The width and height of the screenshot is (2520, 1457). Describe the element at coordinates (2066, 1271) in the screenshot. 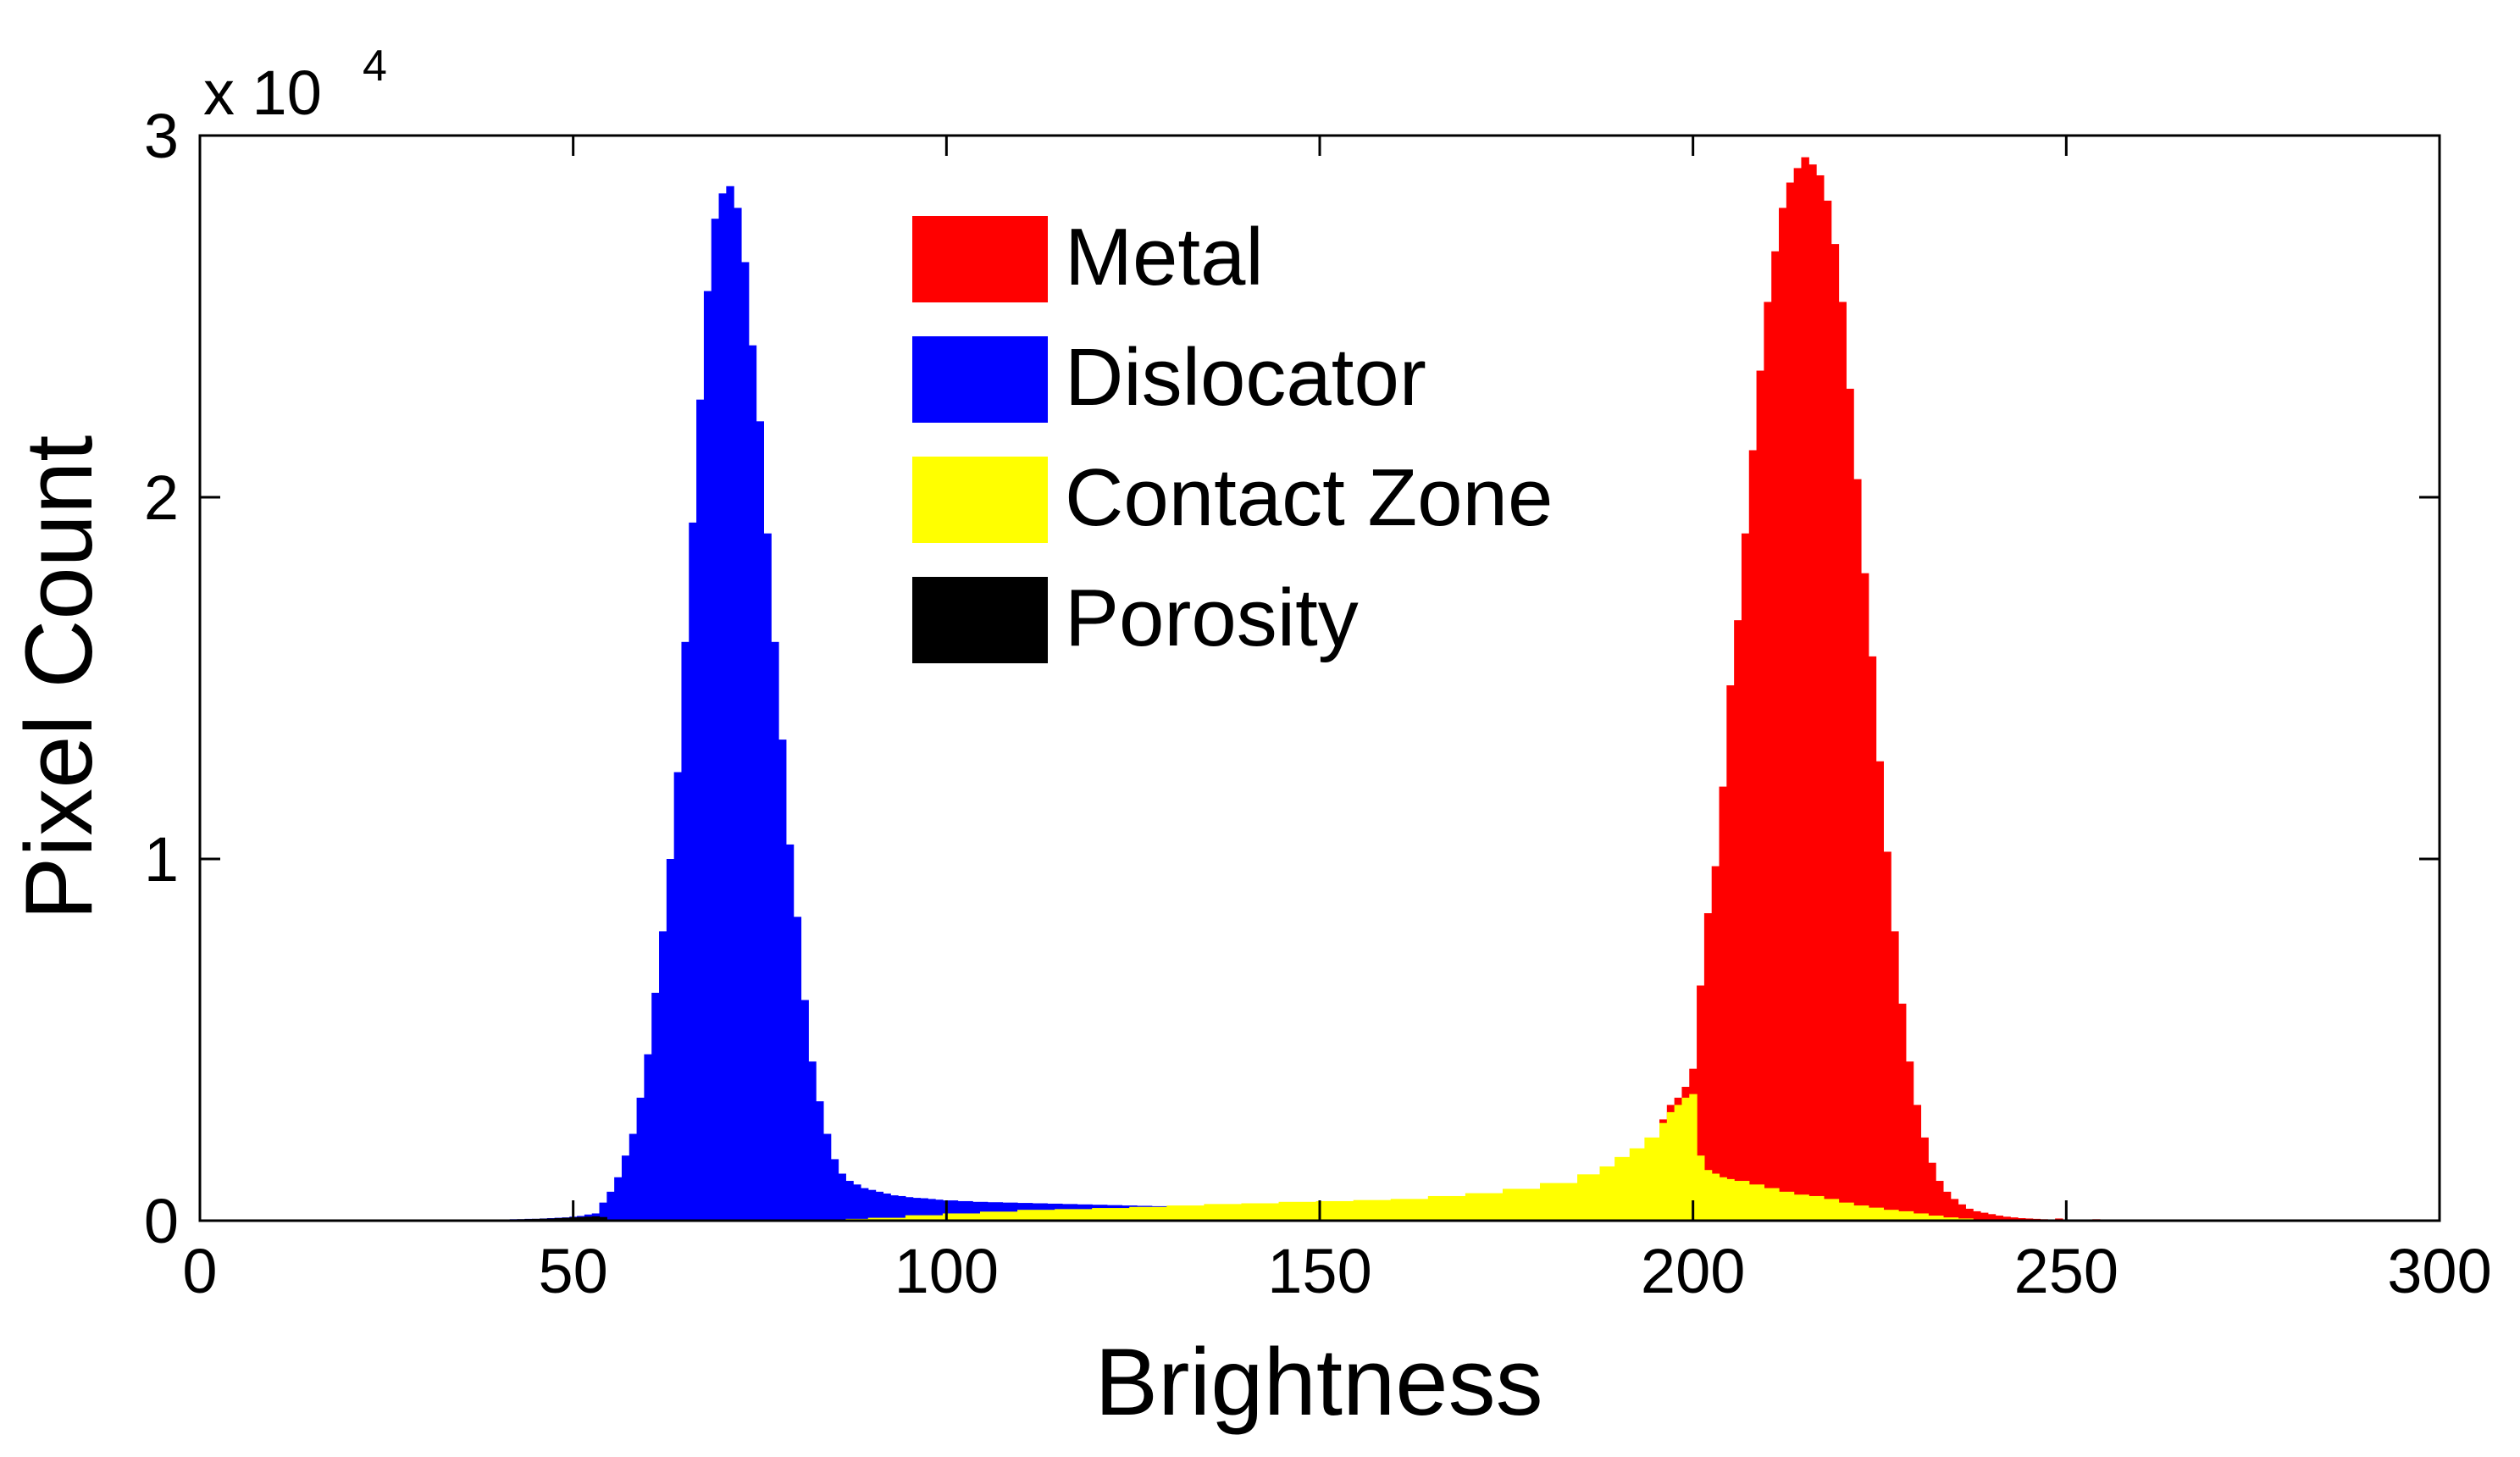

I see `x-tick-label: 250` at that location.